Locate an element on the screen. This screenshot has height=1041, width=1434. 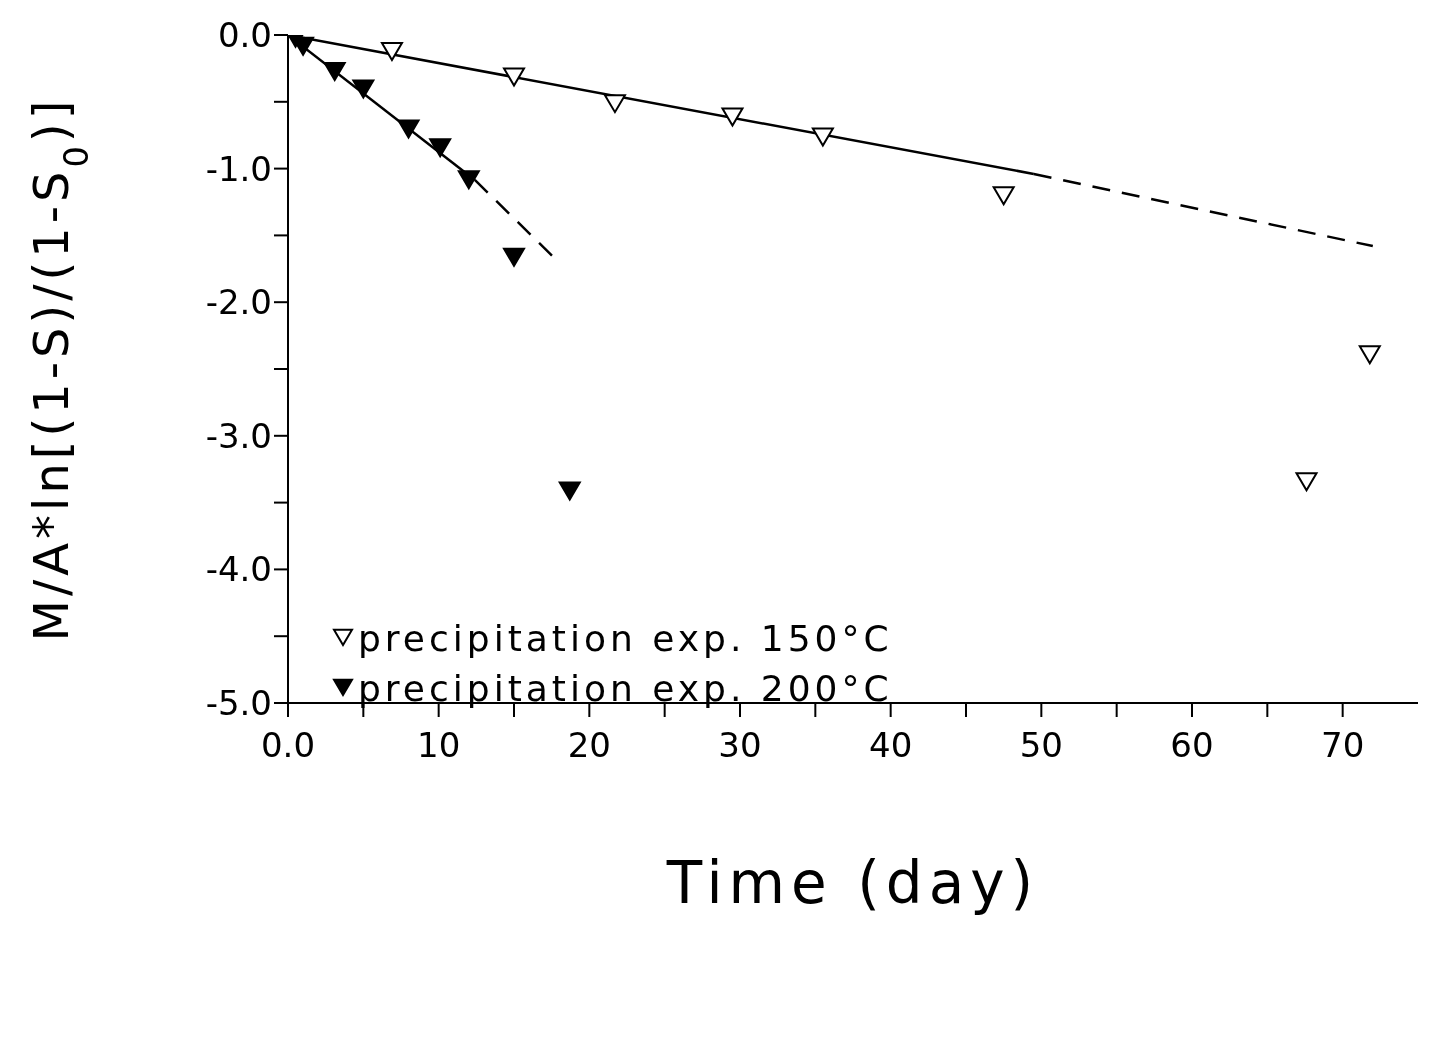
x-tick-label: 60 is located at coordinates (1192, 745).